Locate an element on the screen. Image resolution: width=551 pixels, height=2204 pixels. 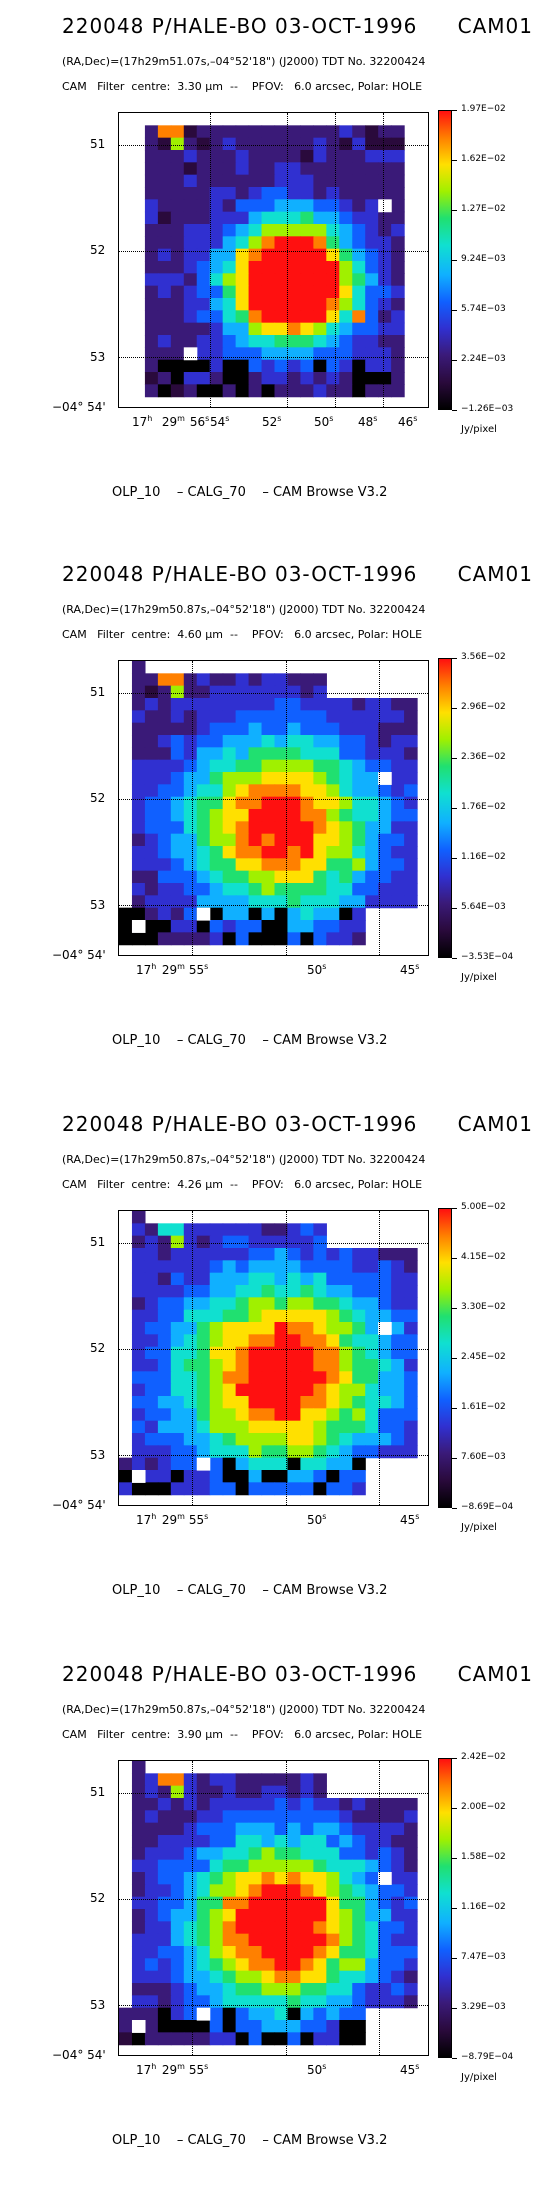
camera-id: CAM01 is located at coordinates (495, 1674).